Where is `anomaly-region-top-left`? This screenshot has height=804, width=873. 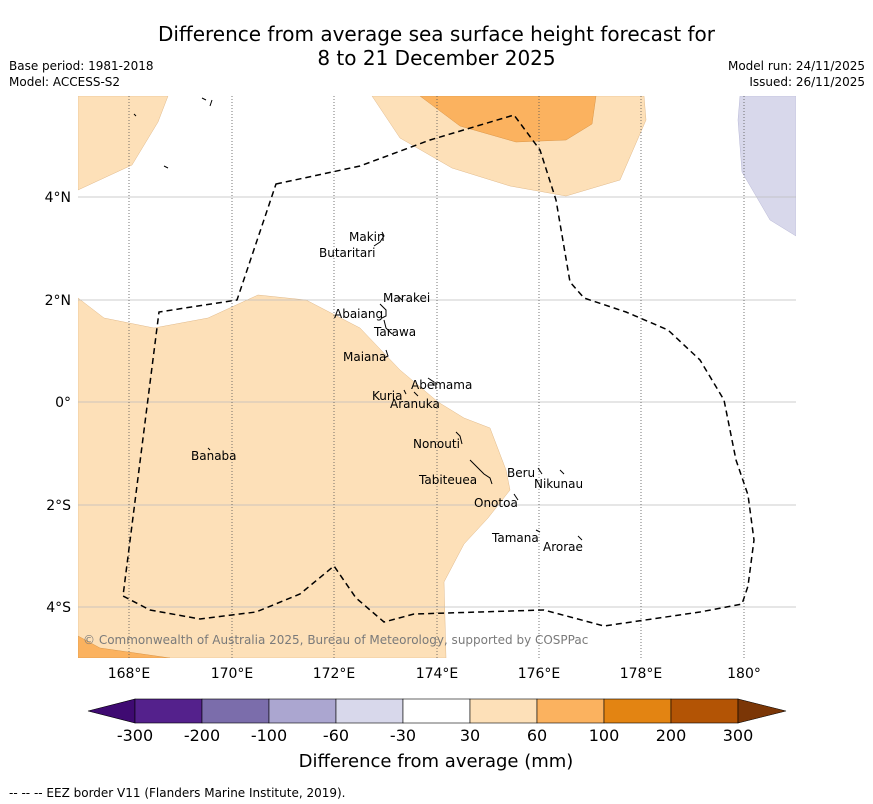
anomaly-region-top-left is located at coordinates (123, 143).